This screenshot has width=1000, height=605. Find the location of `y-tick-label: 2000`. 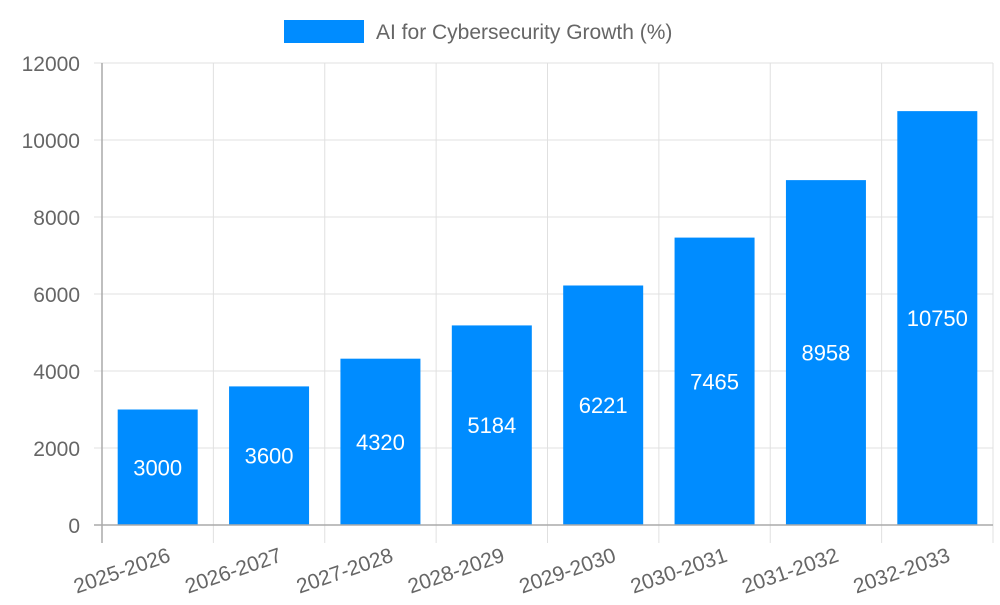

y-tick-label: 2000 is located at coordinates (56, 449).